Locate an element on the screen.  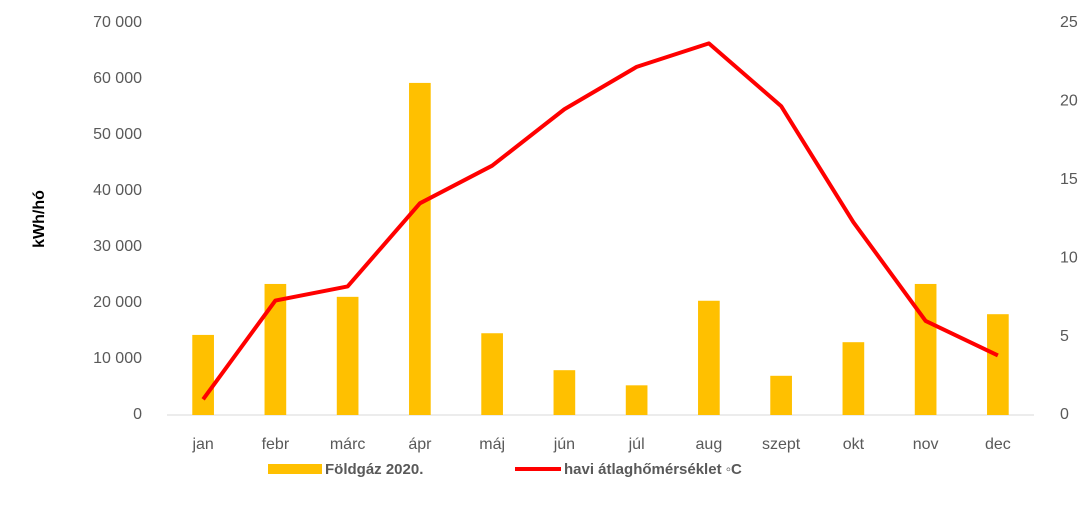
y-tick-label: 60 000 is located at coordinates (117, 78).